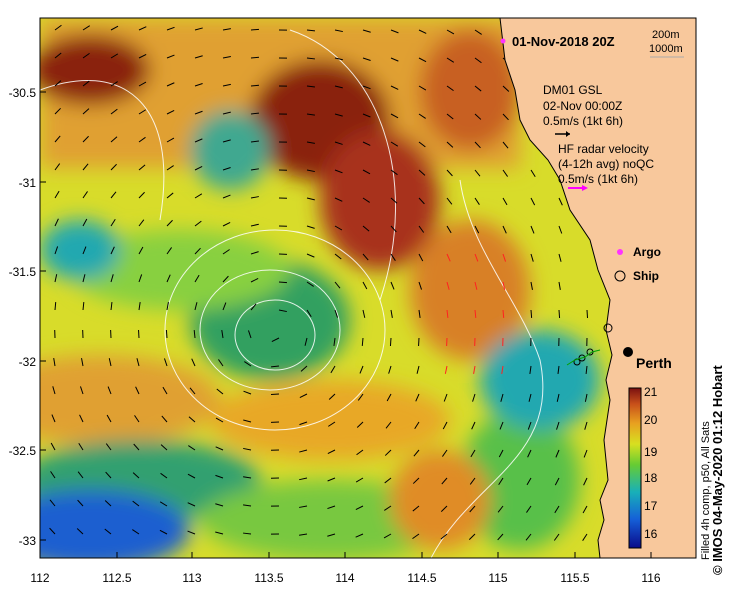  Describe the element at coordinates (666, 49) in the screenshot. I see `depth-contour-1000: 1000m` at that location.